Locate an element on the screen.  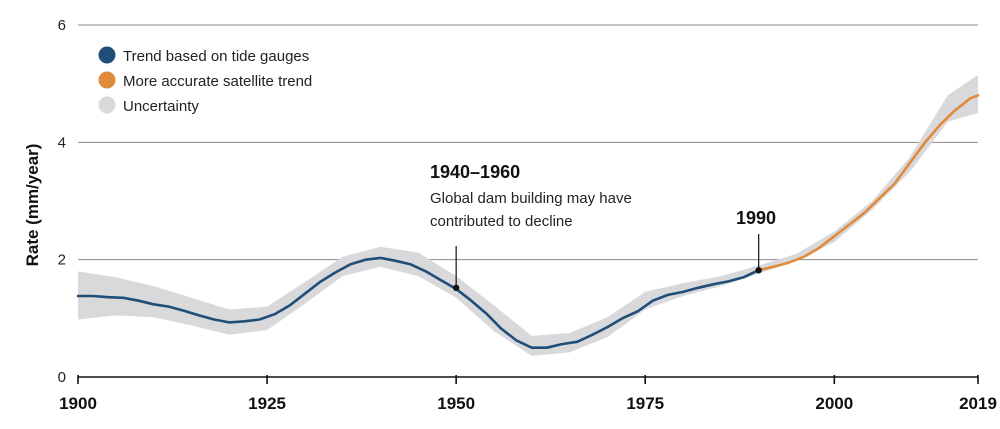
legend-label-uncertainty: Uncertainty is located at coordinates (161, 106).